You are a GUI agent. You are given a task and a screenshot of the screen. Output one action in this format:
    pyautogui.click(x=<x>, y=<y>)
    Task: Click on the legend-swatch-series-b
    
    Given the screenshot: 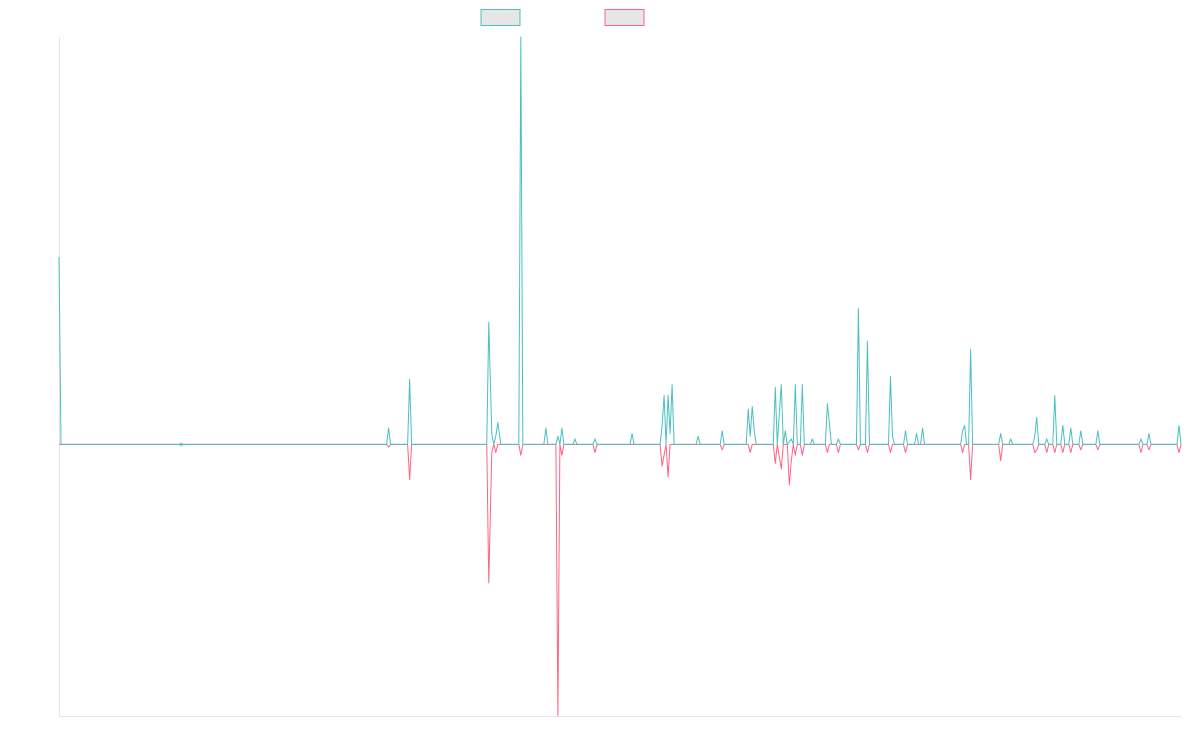 What is the action you would take?
    pyautogui.click(x=624, y=17)
    